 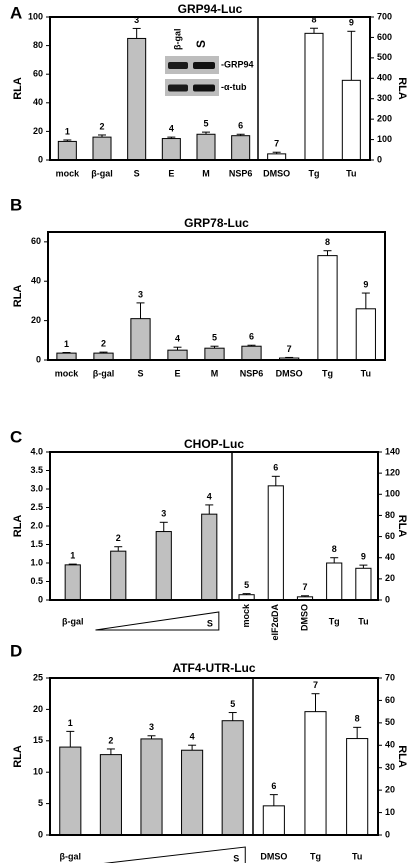 I want to click on x-tick-label: β-gal, so click(x=71, y=856).